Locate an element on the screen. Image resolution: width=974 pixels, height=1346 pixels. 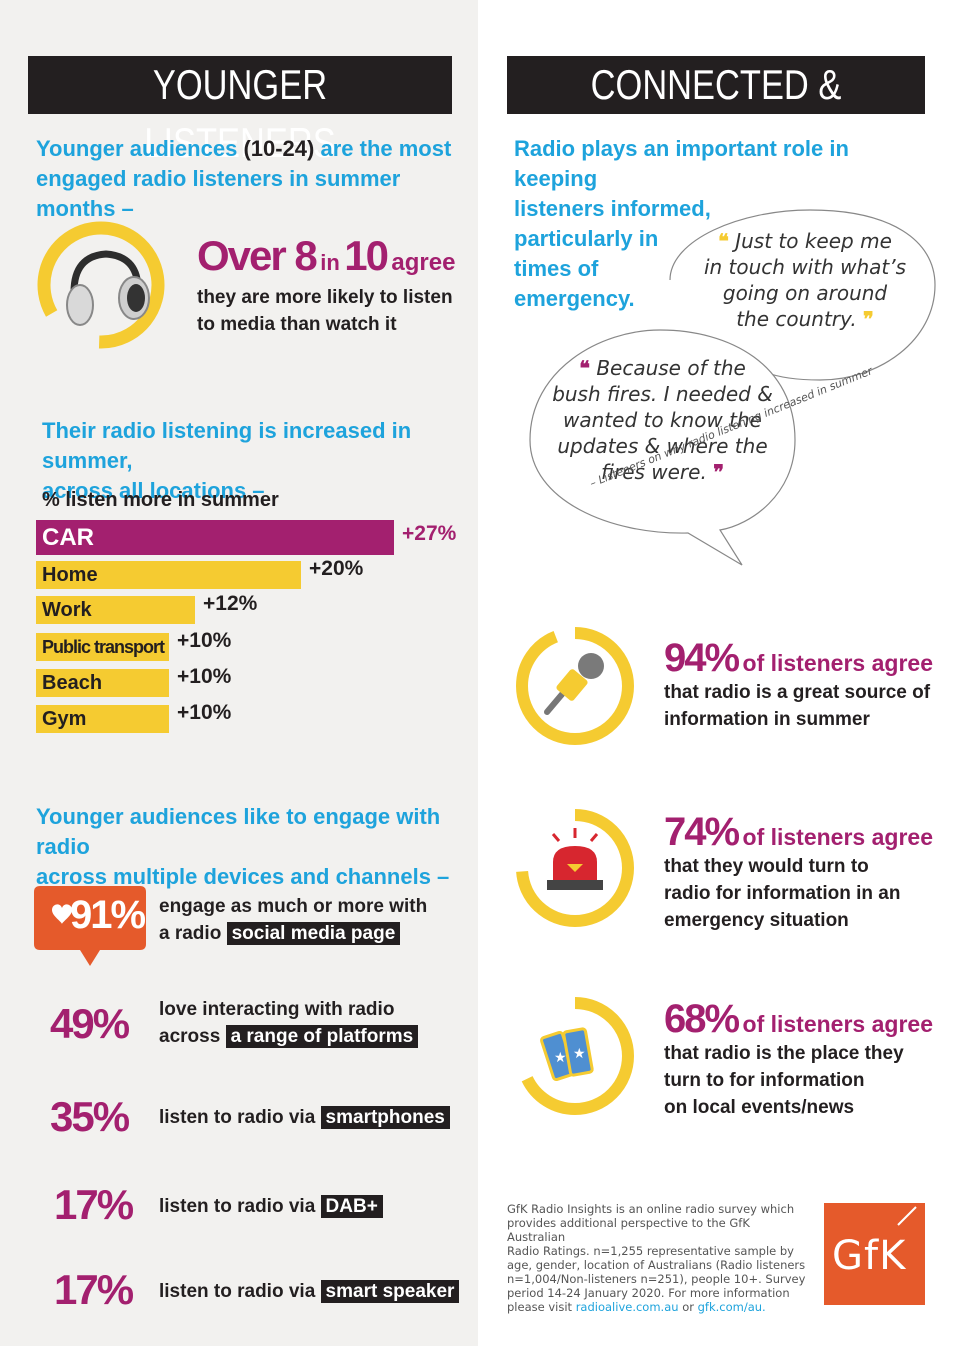
social-media-highlight: social media page is located at coordinates (313, 933).